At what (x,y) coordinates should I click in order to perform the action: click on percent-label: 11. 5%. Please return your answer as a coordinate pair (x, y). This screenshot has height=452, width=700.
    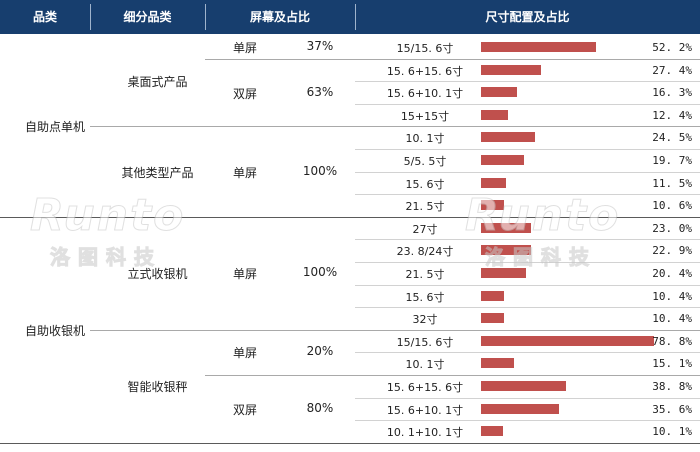
    Looking at the image, I should click on (672, 183).